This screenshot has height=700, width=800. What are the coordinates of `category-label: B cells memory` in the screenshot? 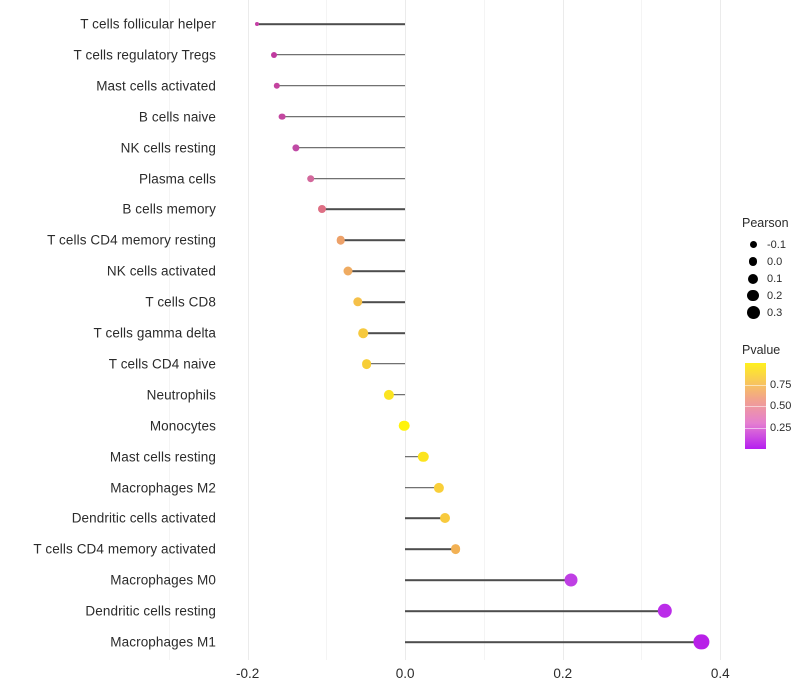 It's located at (169, 209).